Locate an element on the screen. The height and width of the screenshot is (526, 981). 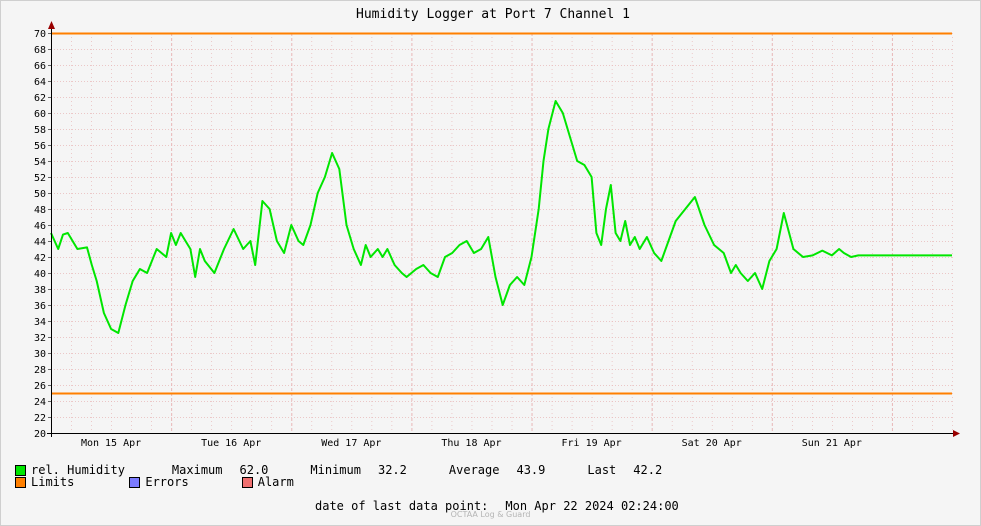
legend-row-markers: Limits Errors Alarm is located at coordinates (154, 482).